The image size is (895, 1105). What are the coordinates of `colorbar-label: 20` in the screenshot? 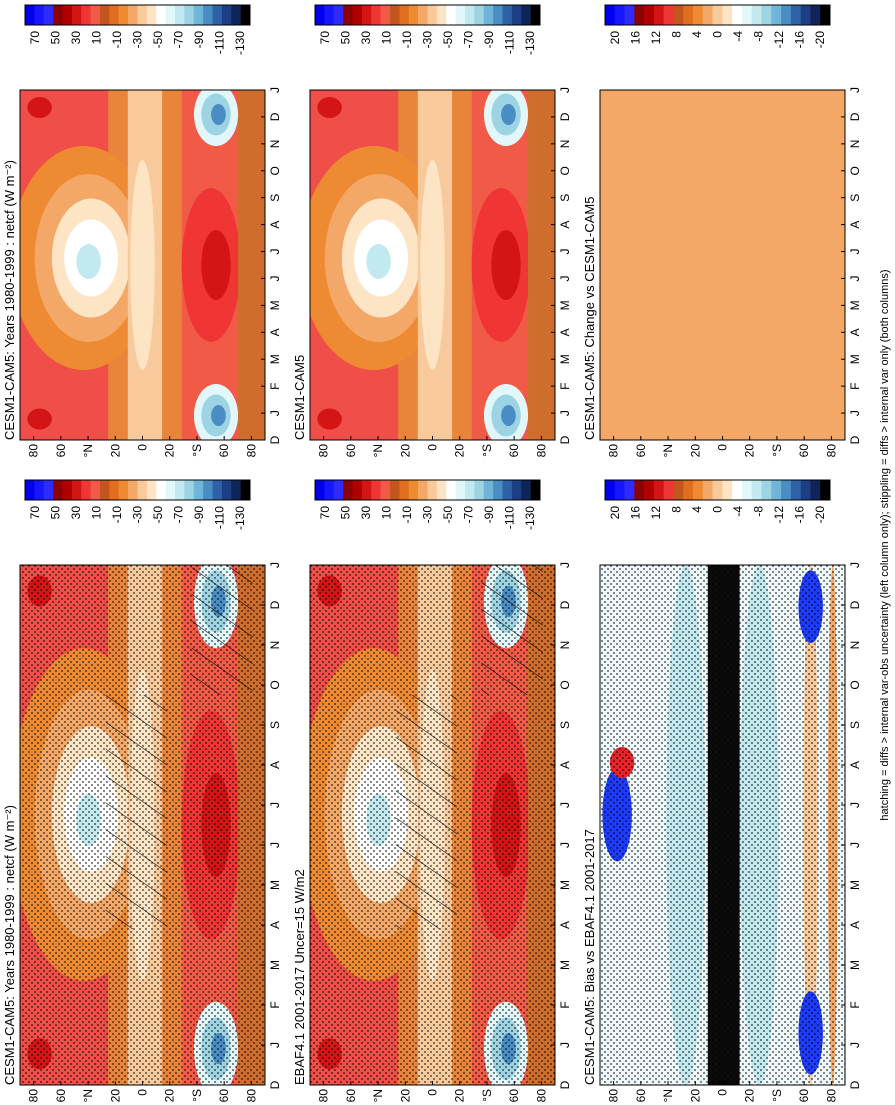 It's located at (615, 513).